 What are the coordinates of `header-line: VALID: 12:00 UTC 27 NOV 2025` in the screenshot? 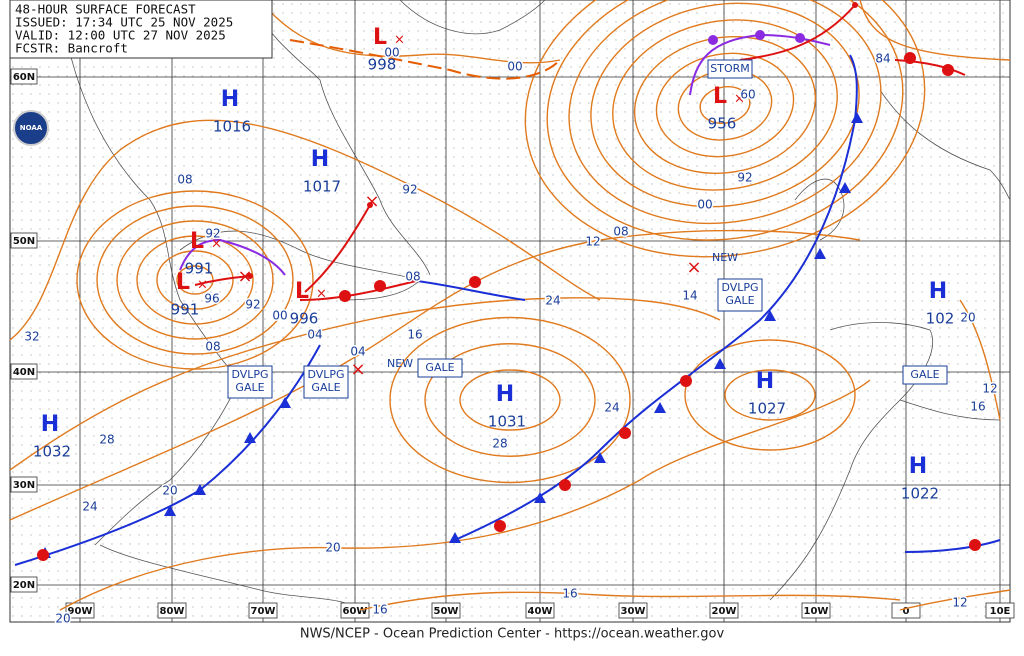 It's located at (120, 35).